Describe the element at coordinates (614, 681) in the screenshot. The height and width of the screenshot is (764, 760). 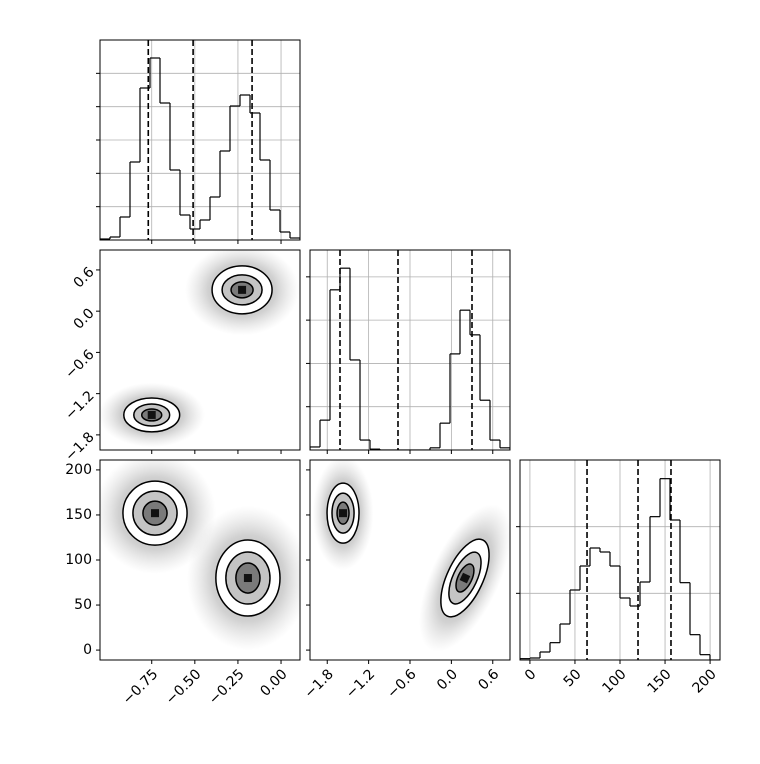
I see `x-tick-label: 100` at that location.